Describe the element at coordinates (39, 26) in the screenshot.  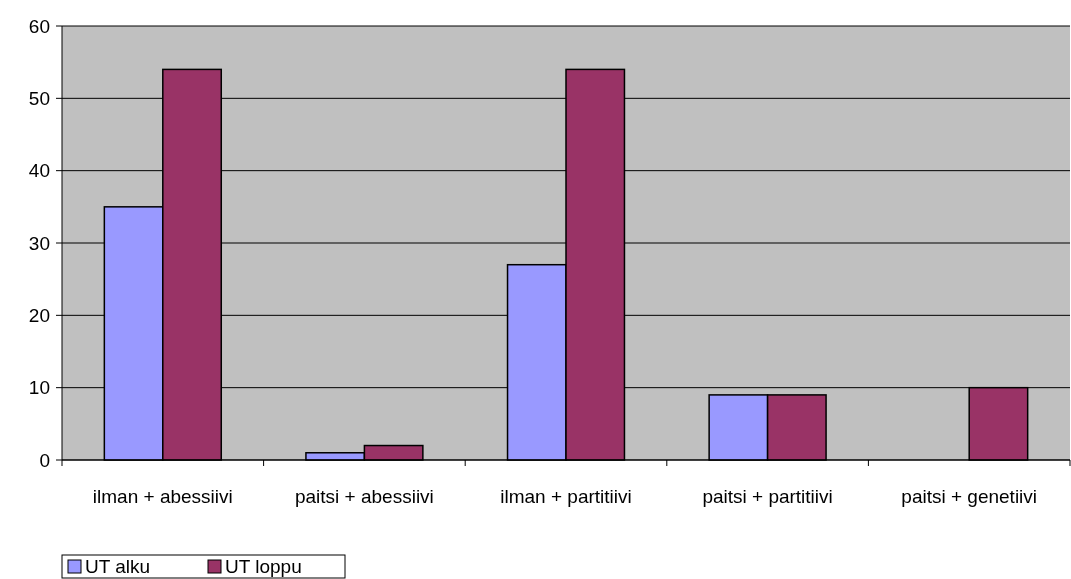
I see `y-tick-label: 60` at that location.